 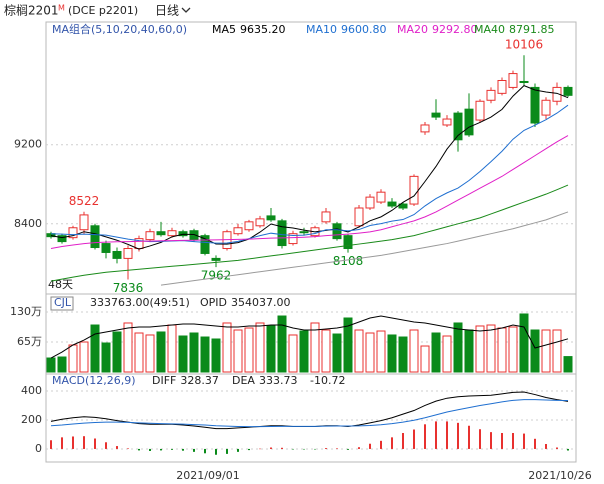 I want to click on x-tick-label: 2021/09/01, so click(x=207, y=475).